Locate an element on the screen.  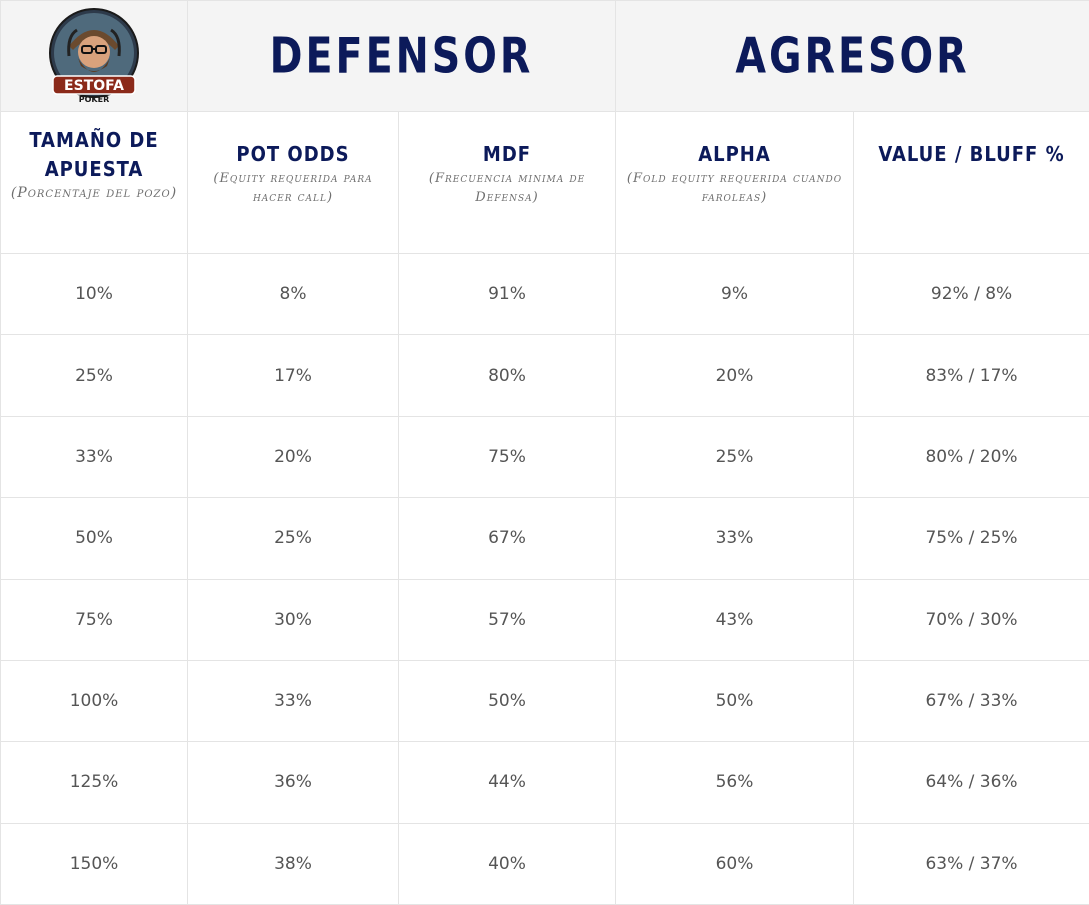
svg-text: POKER is located at coordinates (94, 99).